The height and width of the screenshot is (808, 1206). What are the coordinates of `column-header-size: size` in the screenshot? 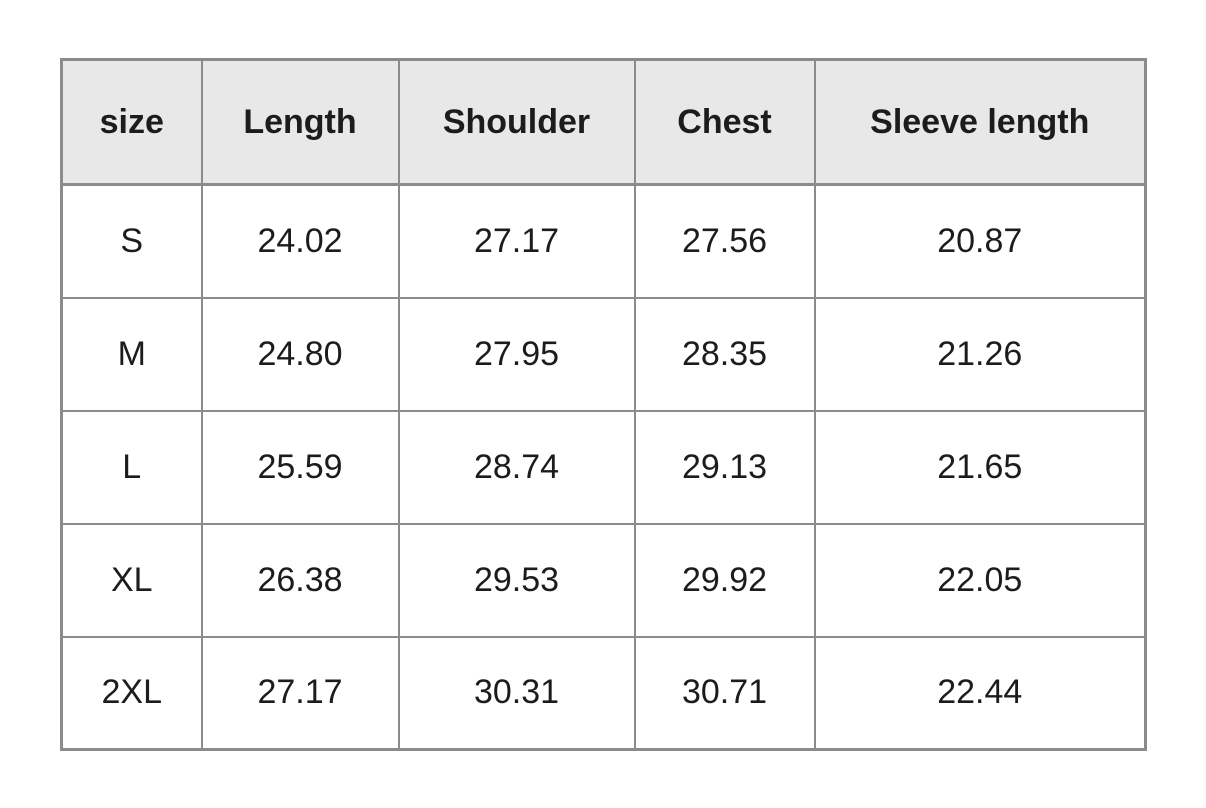 It's located at (131, 122).